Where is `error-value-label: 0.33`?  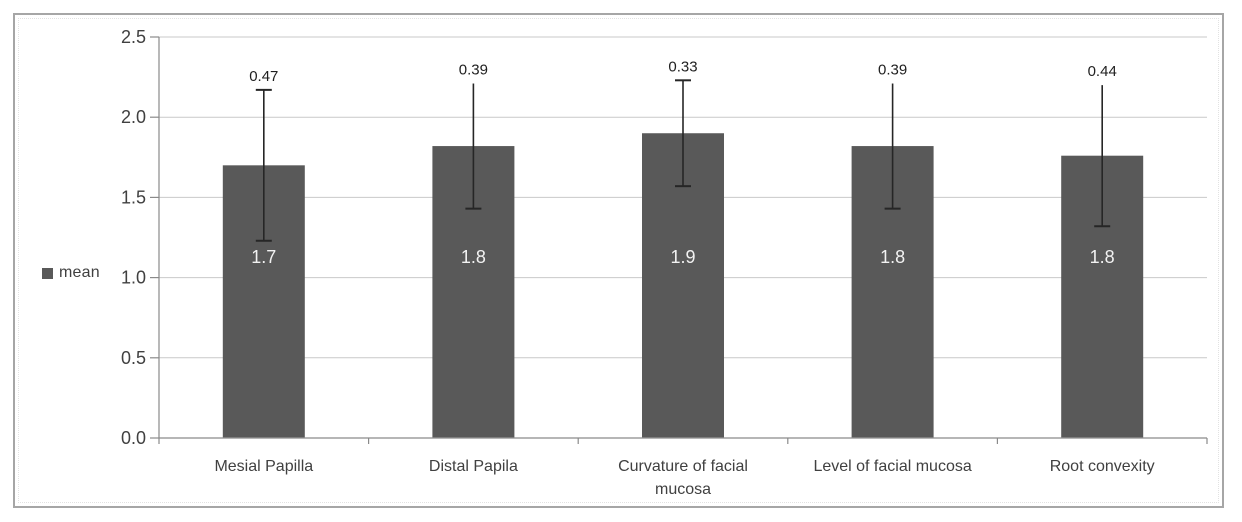 error-value-label: 0.33 is located at coordinates (682, 66).